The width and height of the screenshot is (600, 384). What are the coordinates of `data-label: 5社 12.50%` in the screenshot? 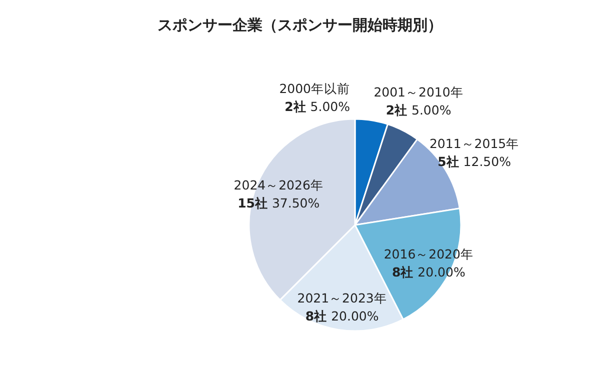 It's located at (475, 161).